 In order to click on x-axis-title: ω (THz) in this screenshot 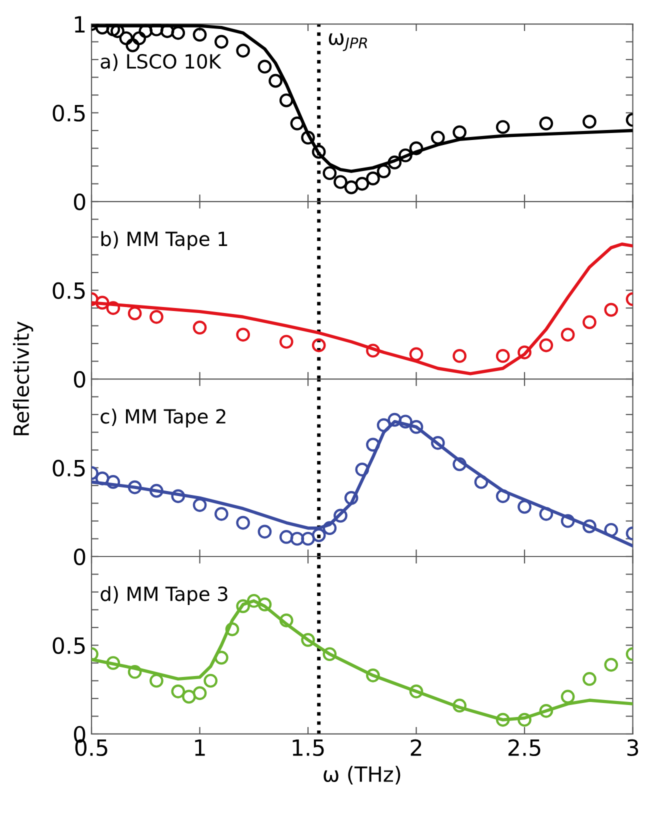, I will do `click(362, 775)`.